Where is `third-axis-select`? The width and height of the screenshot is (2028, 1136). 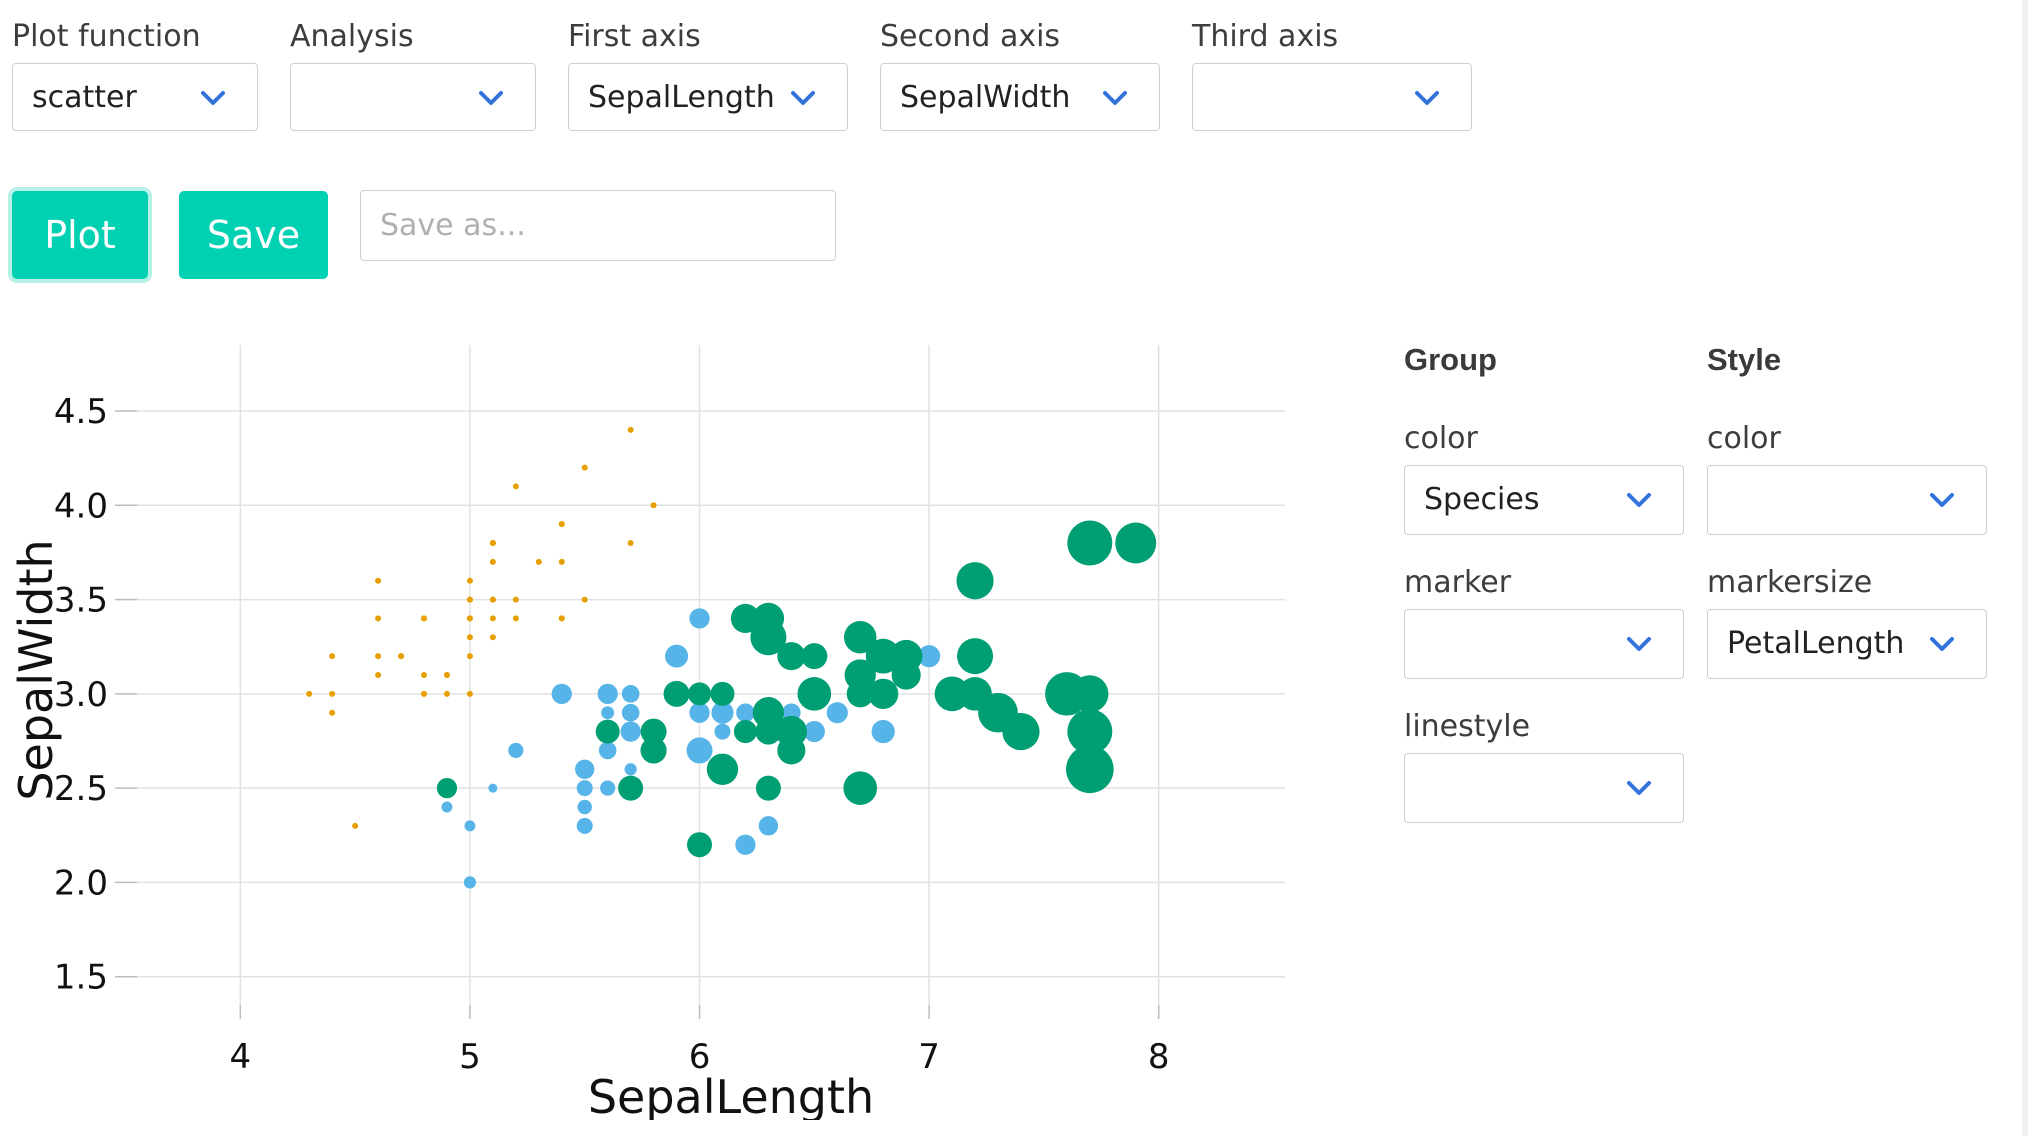 third-axis-select is located at coordinates (1332, 97).